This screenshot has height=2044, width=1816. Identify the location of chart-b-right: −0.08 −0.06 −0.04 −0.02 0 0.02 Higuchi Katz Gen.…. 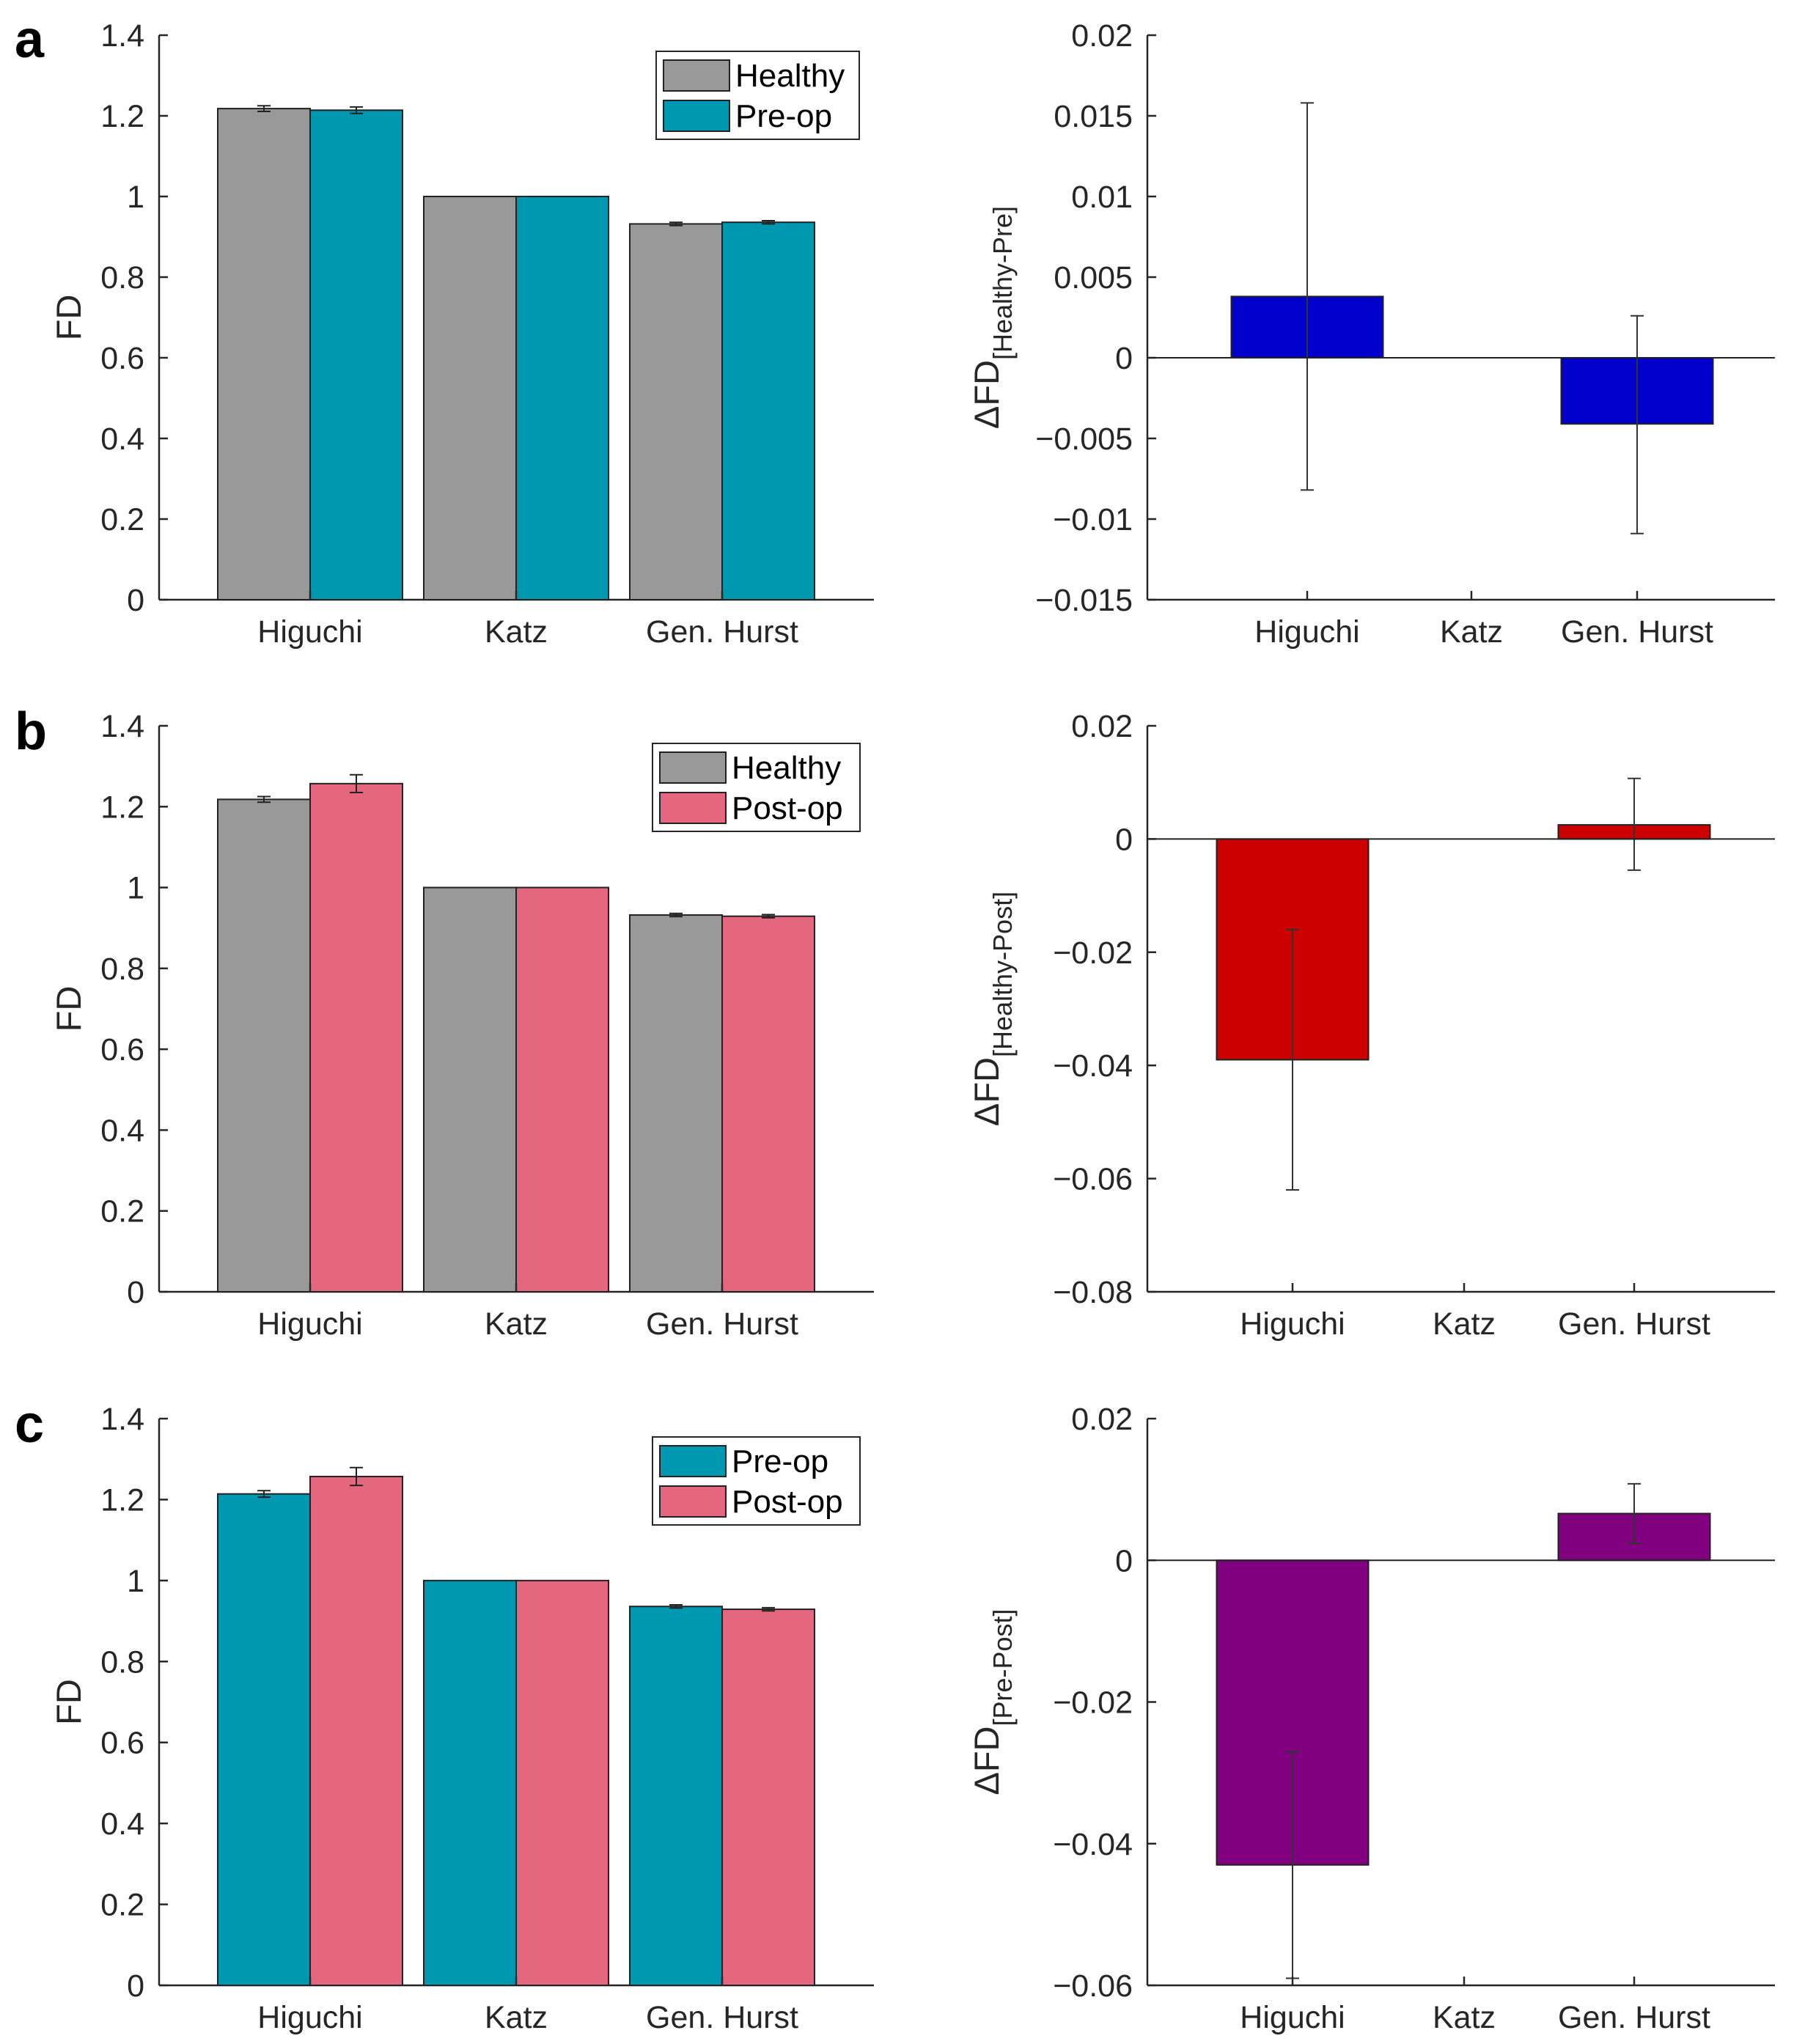
(1371, 1025).